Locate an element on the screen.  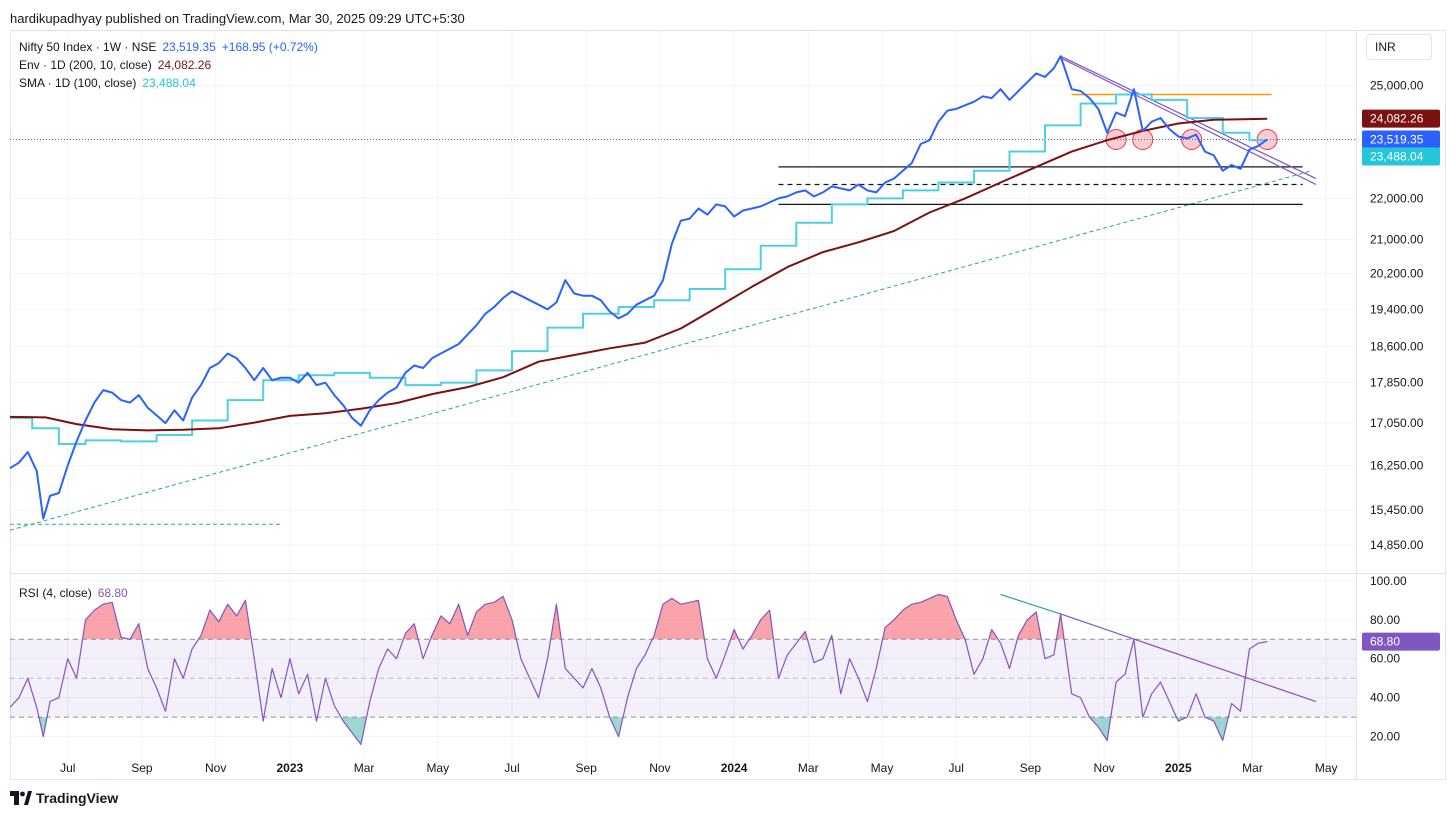
price-tick-label: 19,400.00 is located at coordinates (1397, 309).